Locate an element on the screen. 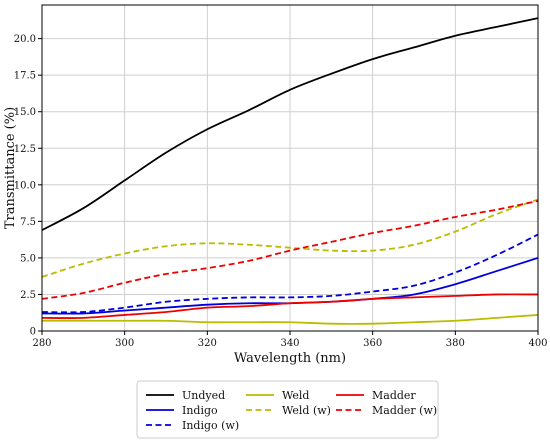 This screenshot has height=443, width=550. x-tick-label: 380 is located at coordinates (455, 343).